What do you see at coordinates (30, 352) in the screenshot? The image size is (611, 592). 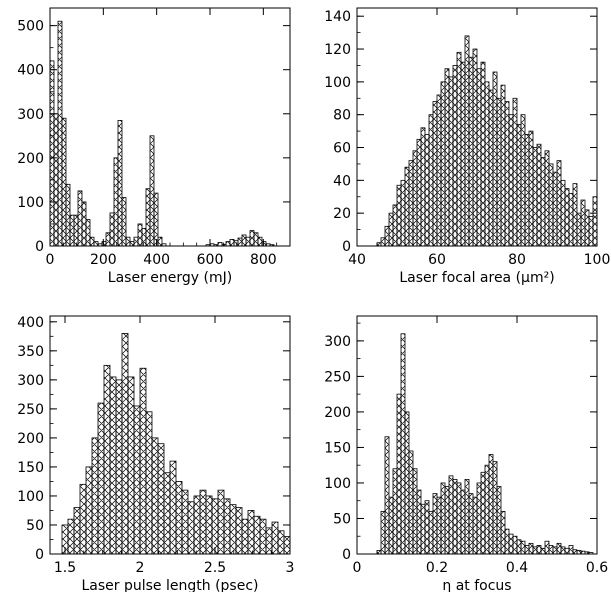 I see `y-tick-label: 350` at bounding box center [30, 352].